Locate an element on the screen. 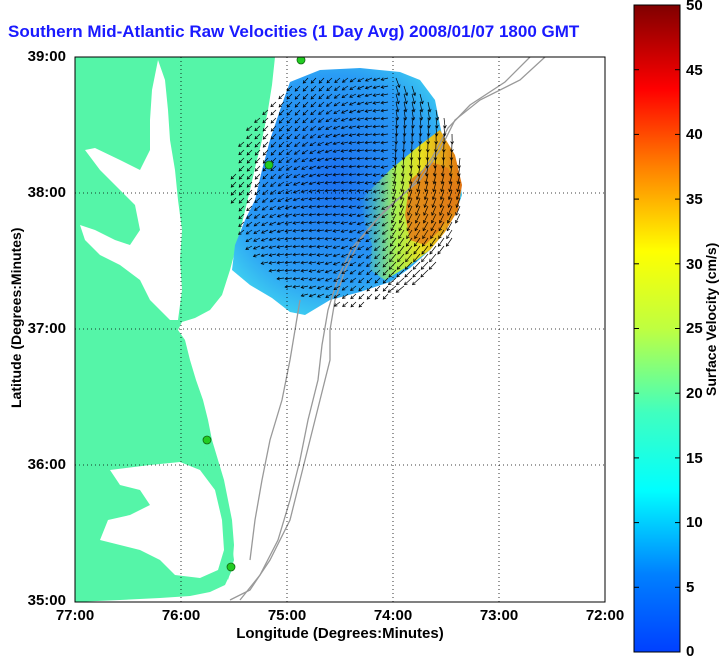 Image resolution: width=724 pixels, height=660 pixels. colorbar-tick-label: 25 is located at coordinates (694, 328).